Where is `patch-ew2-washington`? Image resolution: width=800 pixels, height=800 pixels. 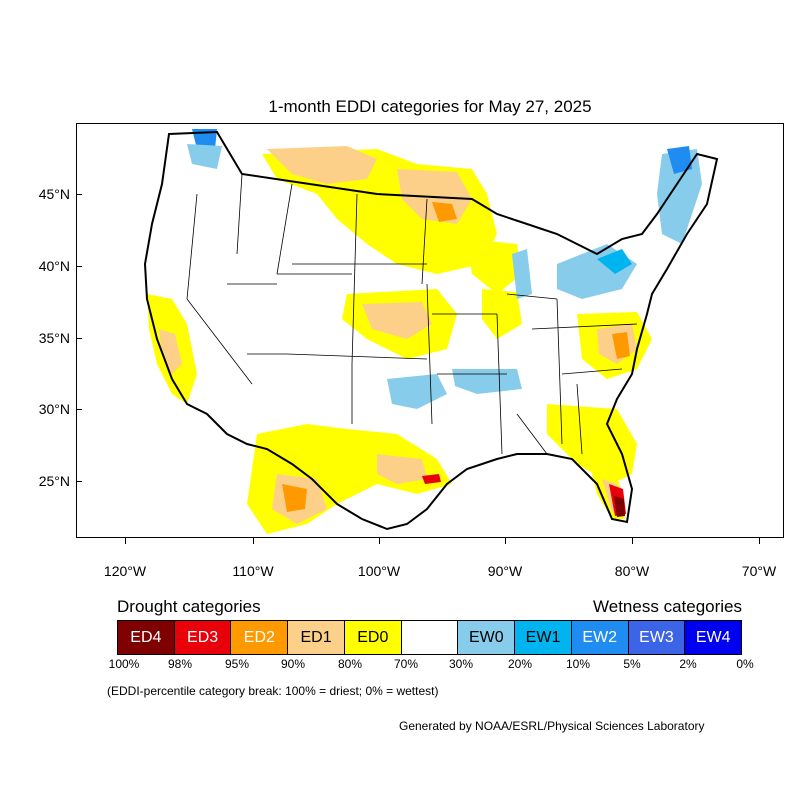
patch-ew2-washington is located at coordinates (204, 139).